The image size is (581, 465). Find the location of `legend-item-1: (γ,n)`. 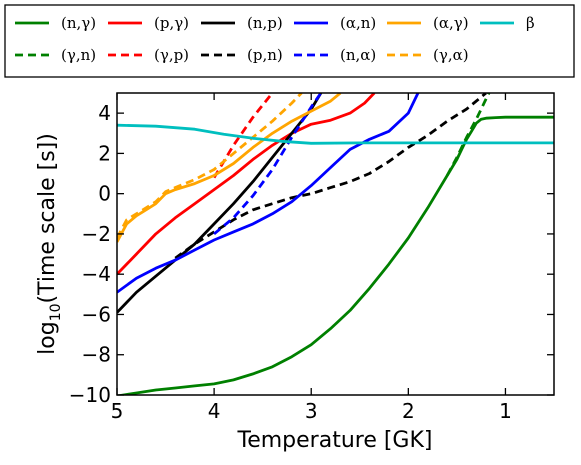

legend-item-1: (γ,n) is located at coordinates (55, 55).